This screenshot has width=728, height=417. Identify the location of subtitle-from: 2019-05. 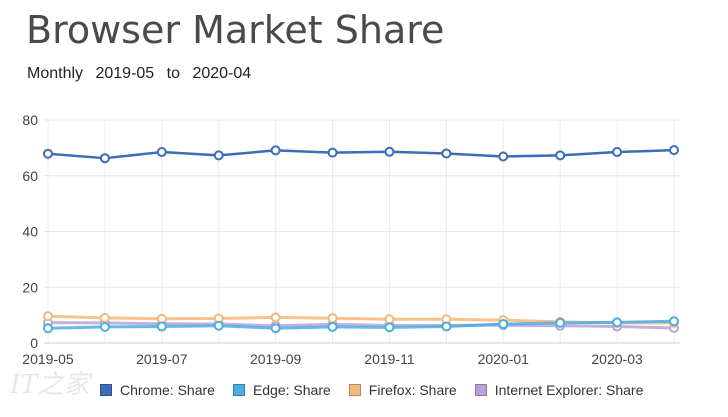
(125, 73).